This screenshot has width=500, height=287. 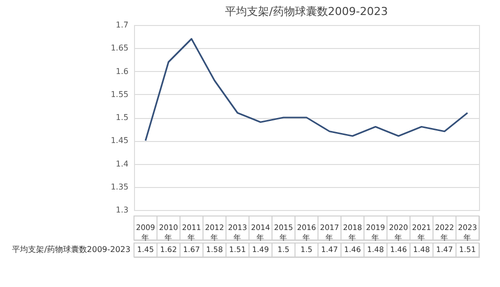 I want to click on y-tick-label: 1.7, so click(x=122, y=25).